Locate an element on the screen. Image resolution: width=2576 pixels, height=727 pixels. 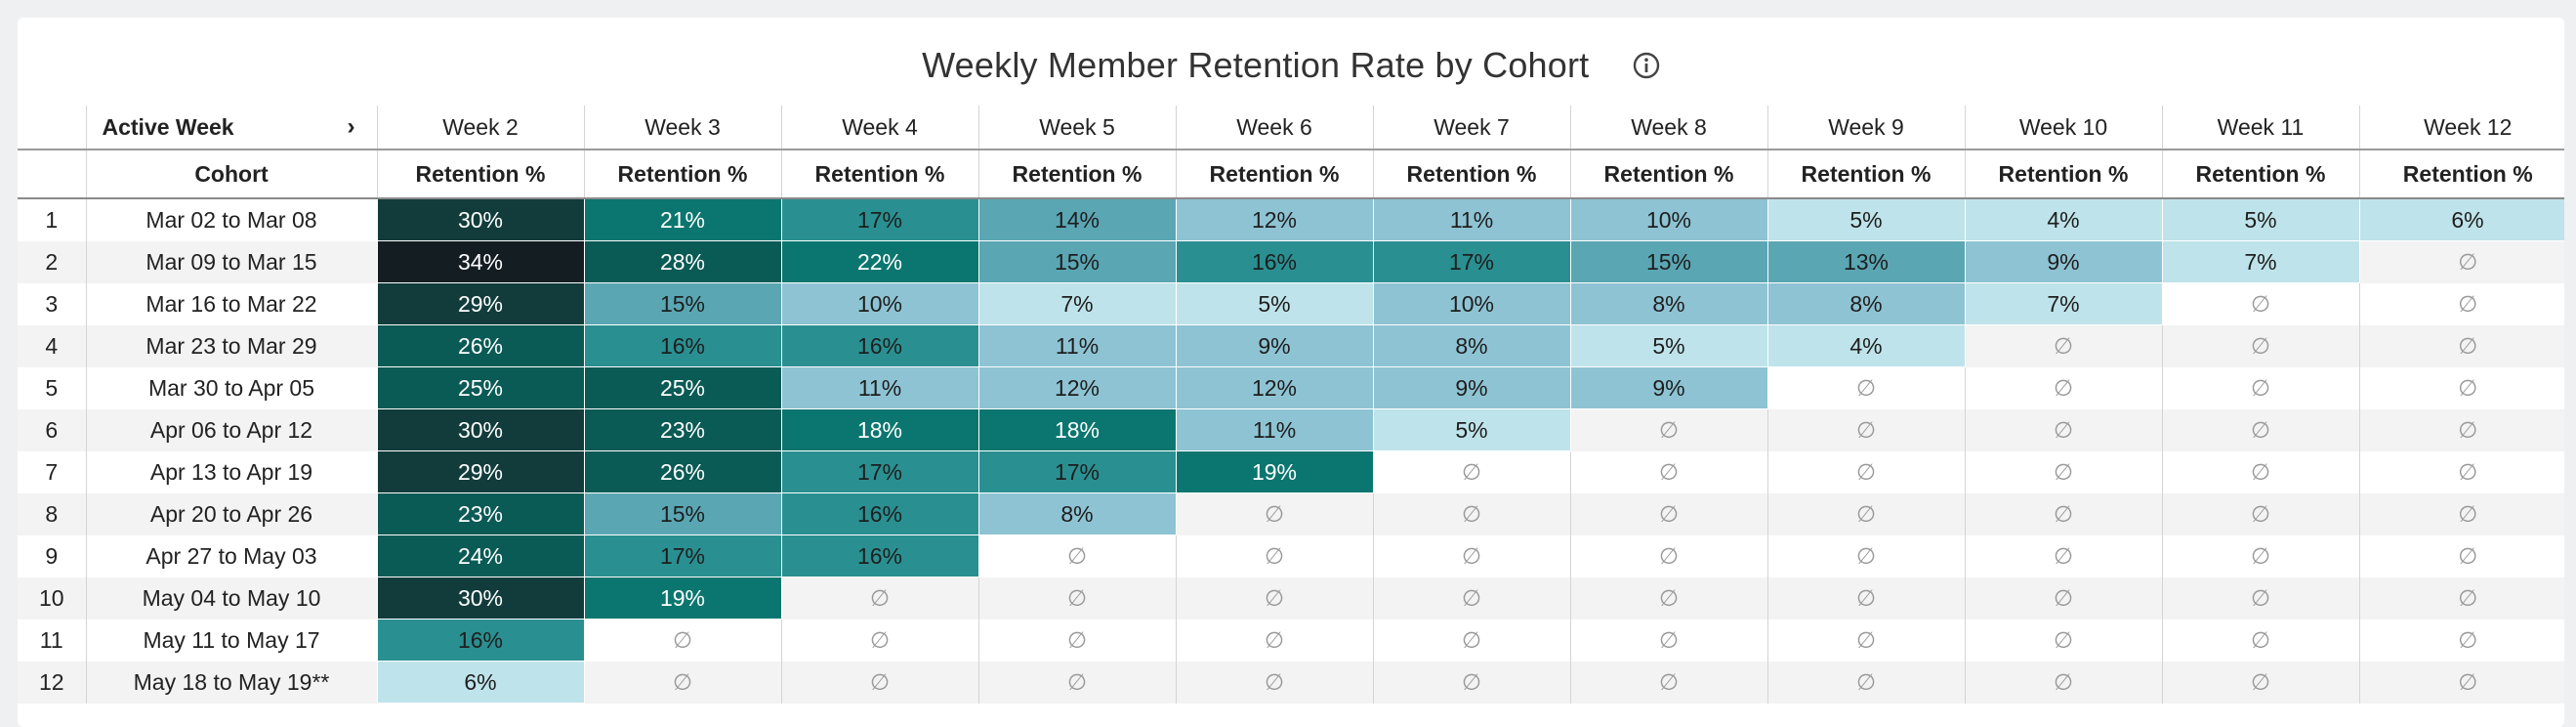
table-row: 10 May 04 to May 10 30% 19% ∅ ∅ ∅ ∅ ∅ ∅ ∅ ∅ ∅ is located at coordinates (1291, 598).